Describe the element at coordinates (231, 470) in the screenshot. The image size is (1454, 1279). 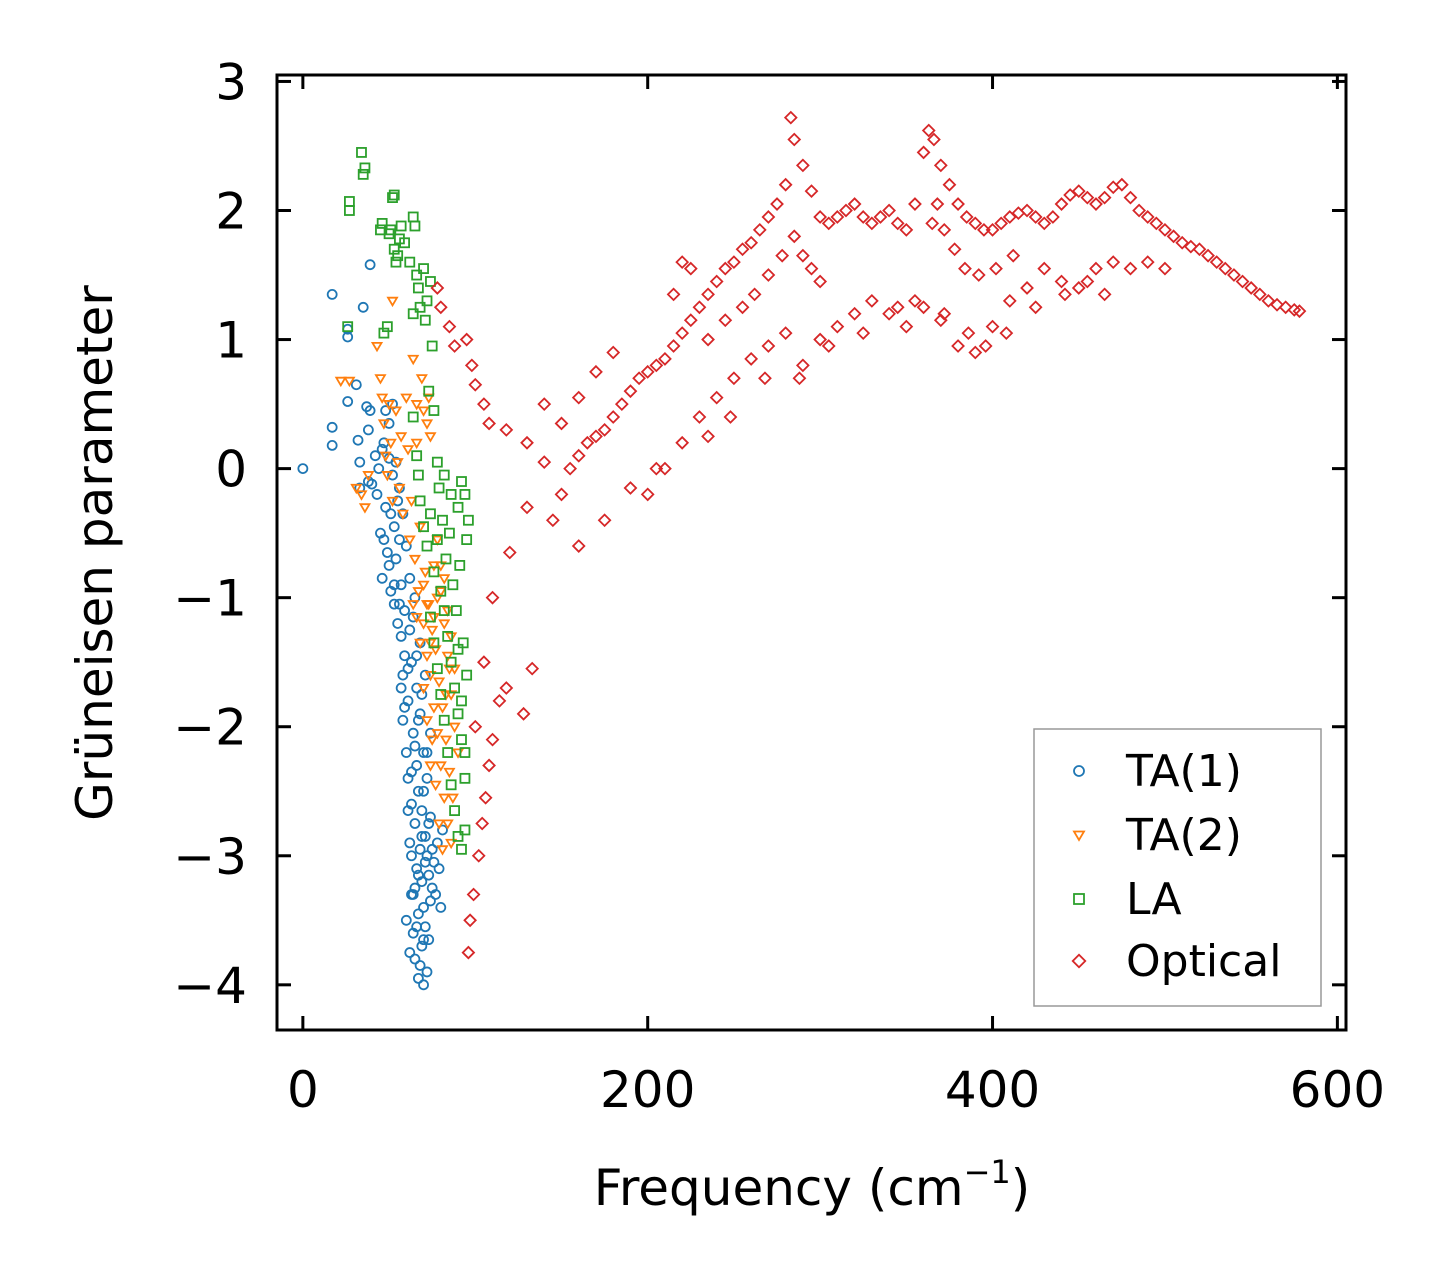
I see `y-tick-label: 0` at that location.